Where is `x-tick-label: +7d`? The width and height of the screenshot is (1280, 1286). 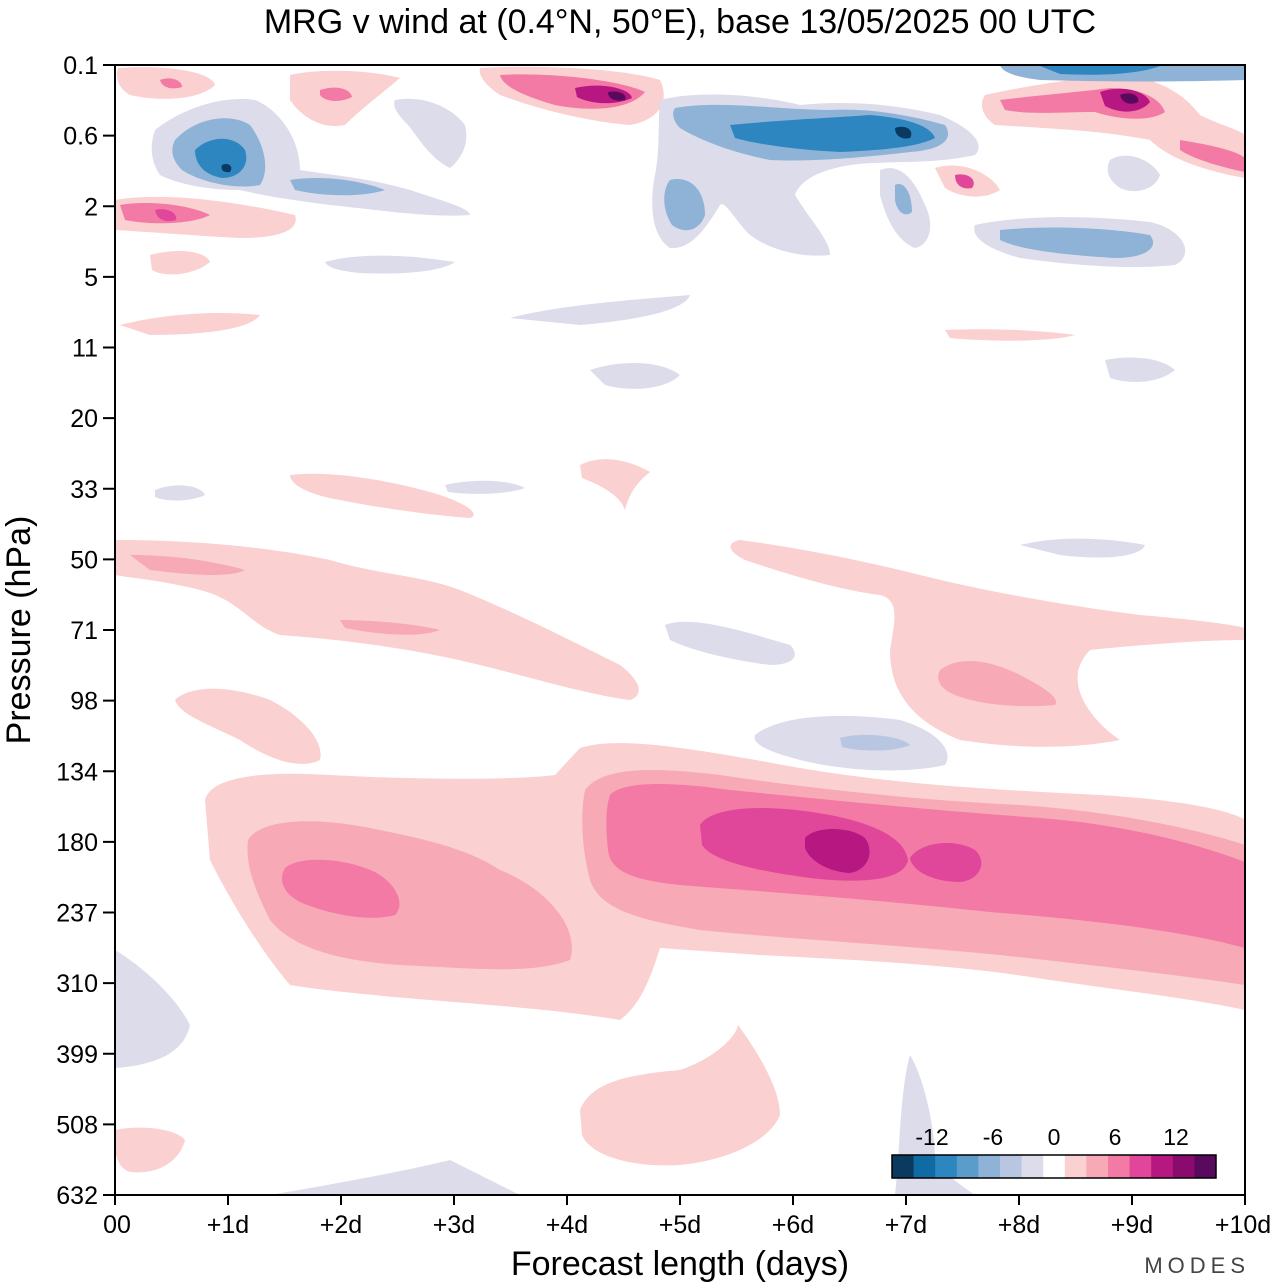 x-tick-label: +7d is located at coordinates (906, 1225).